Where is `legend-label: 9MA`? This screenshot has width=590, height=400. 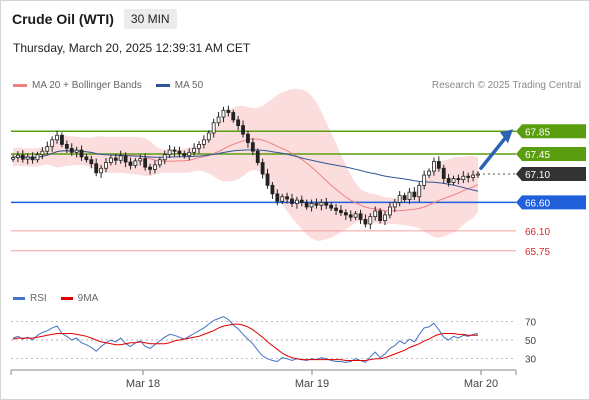 legend-label: 9MA is located at coordinates (88, 298).